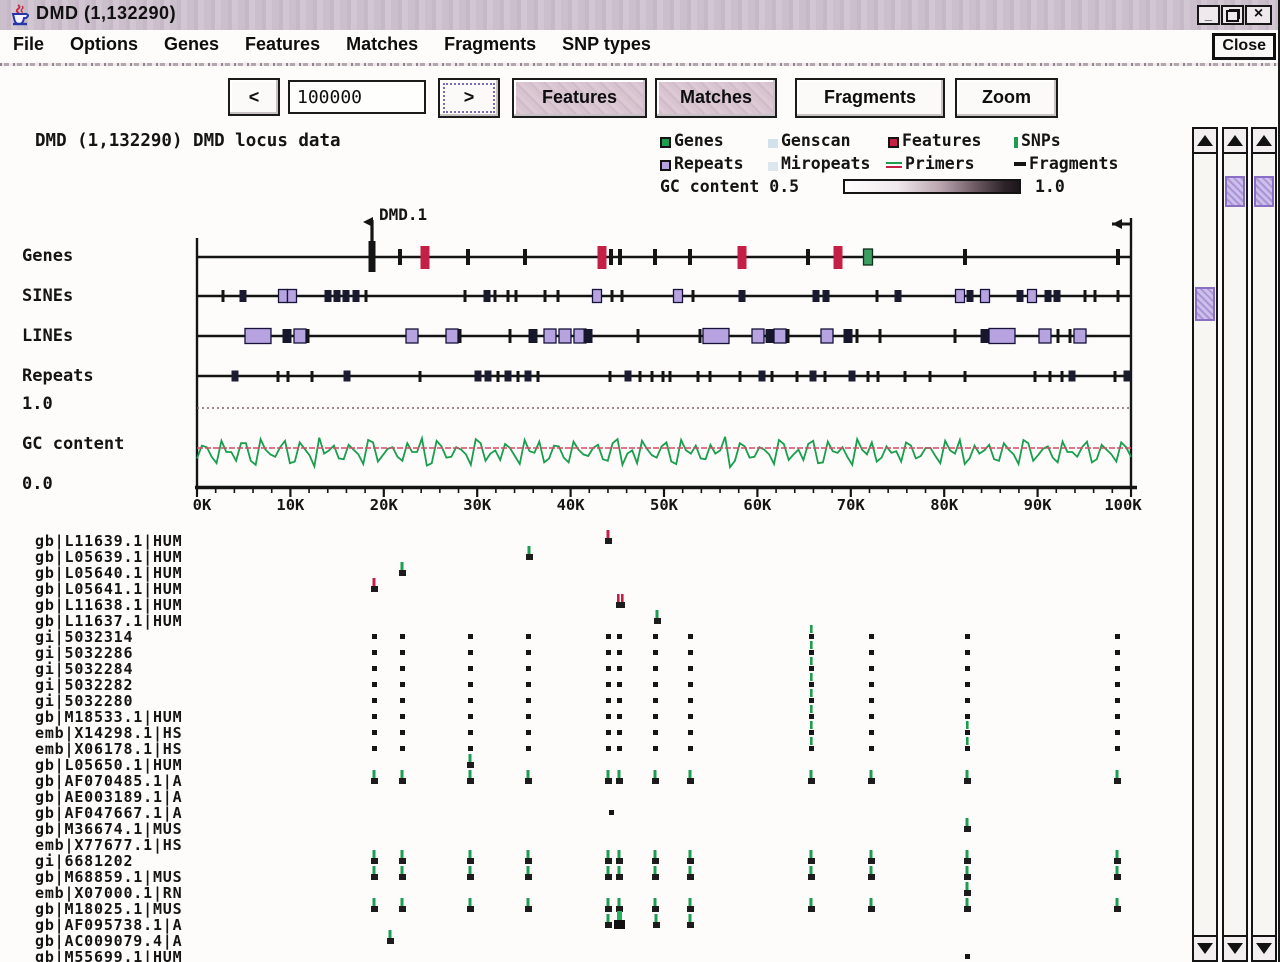 Image resolution: width=1280 pixels, height=962 pixels. Describe the element at coordinates (1258, 15) in the screenshot. I see `close-window-button: ×` at that location.